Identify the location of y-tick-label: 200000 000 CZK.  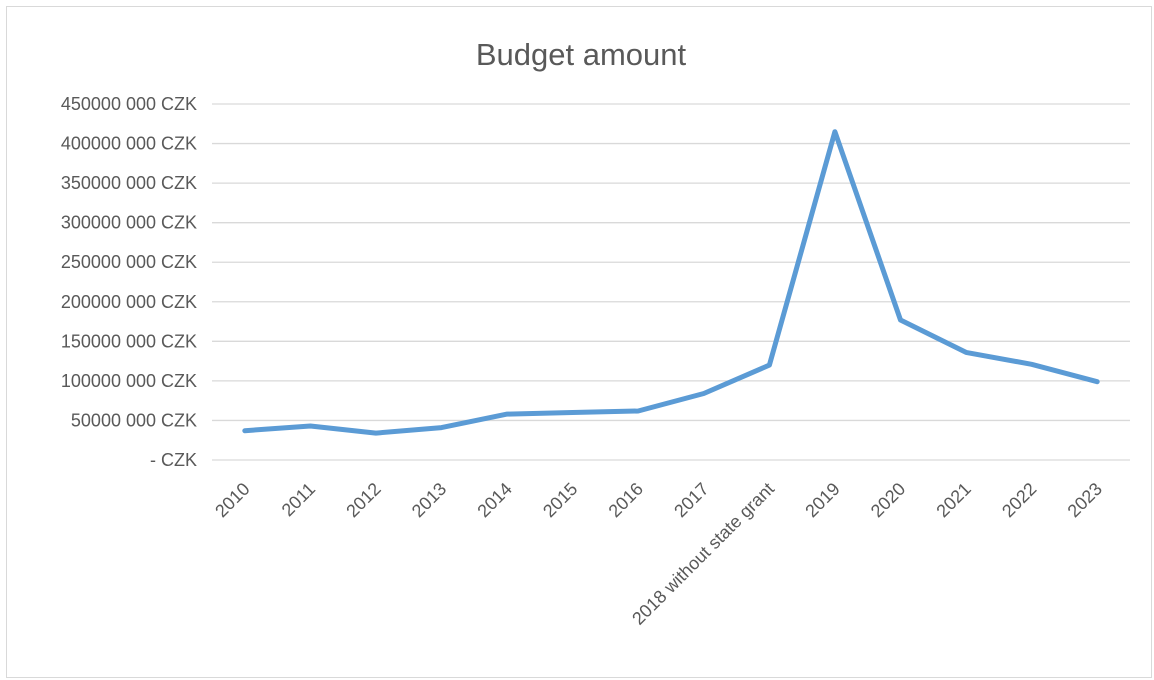
(129, 302).